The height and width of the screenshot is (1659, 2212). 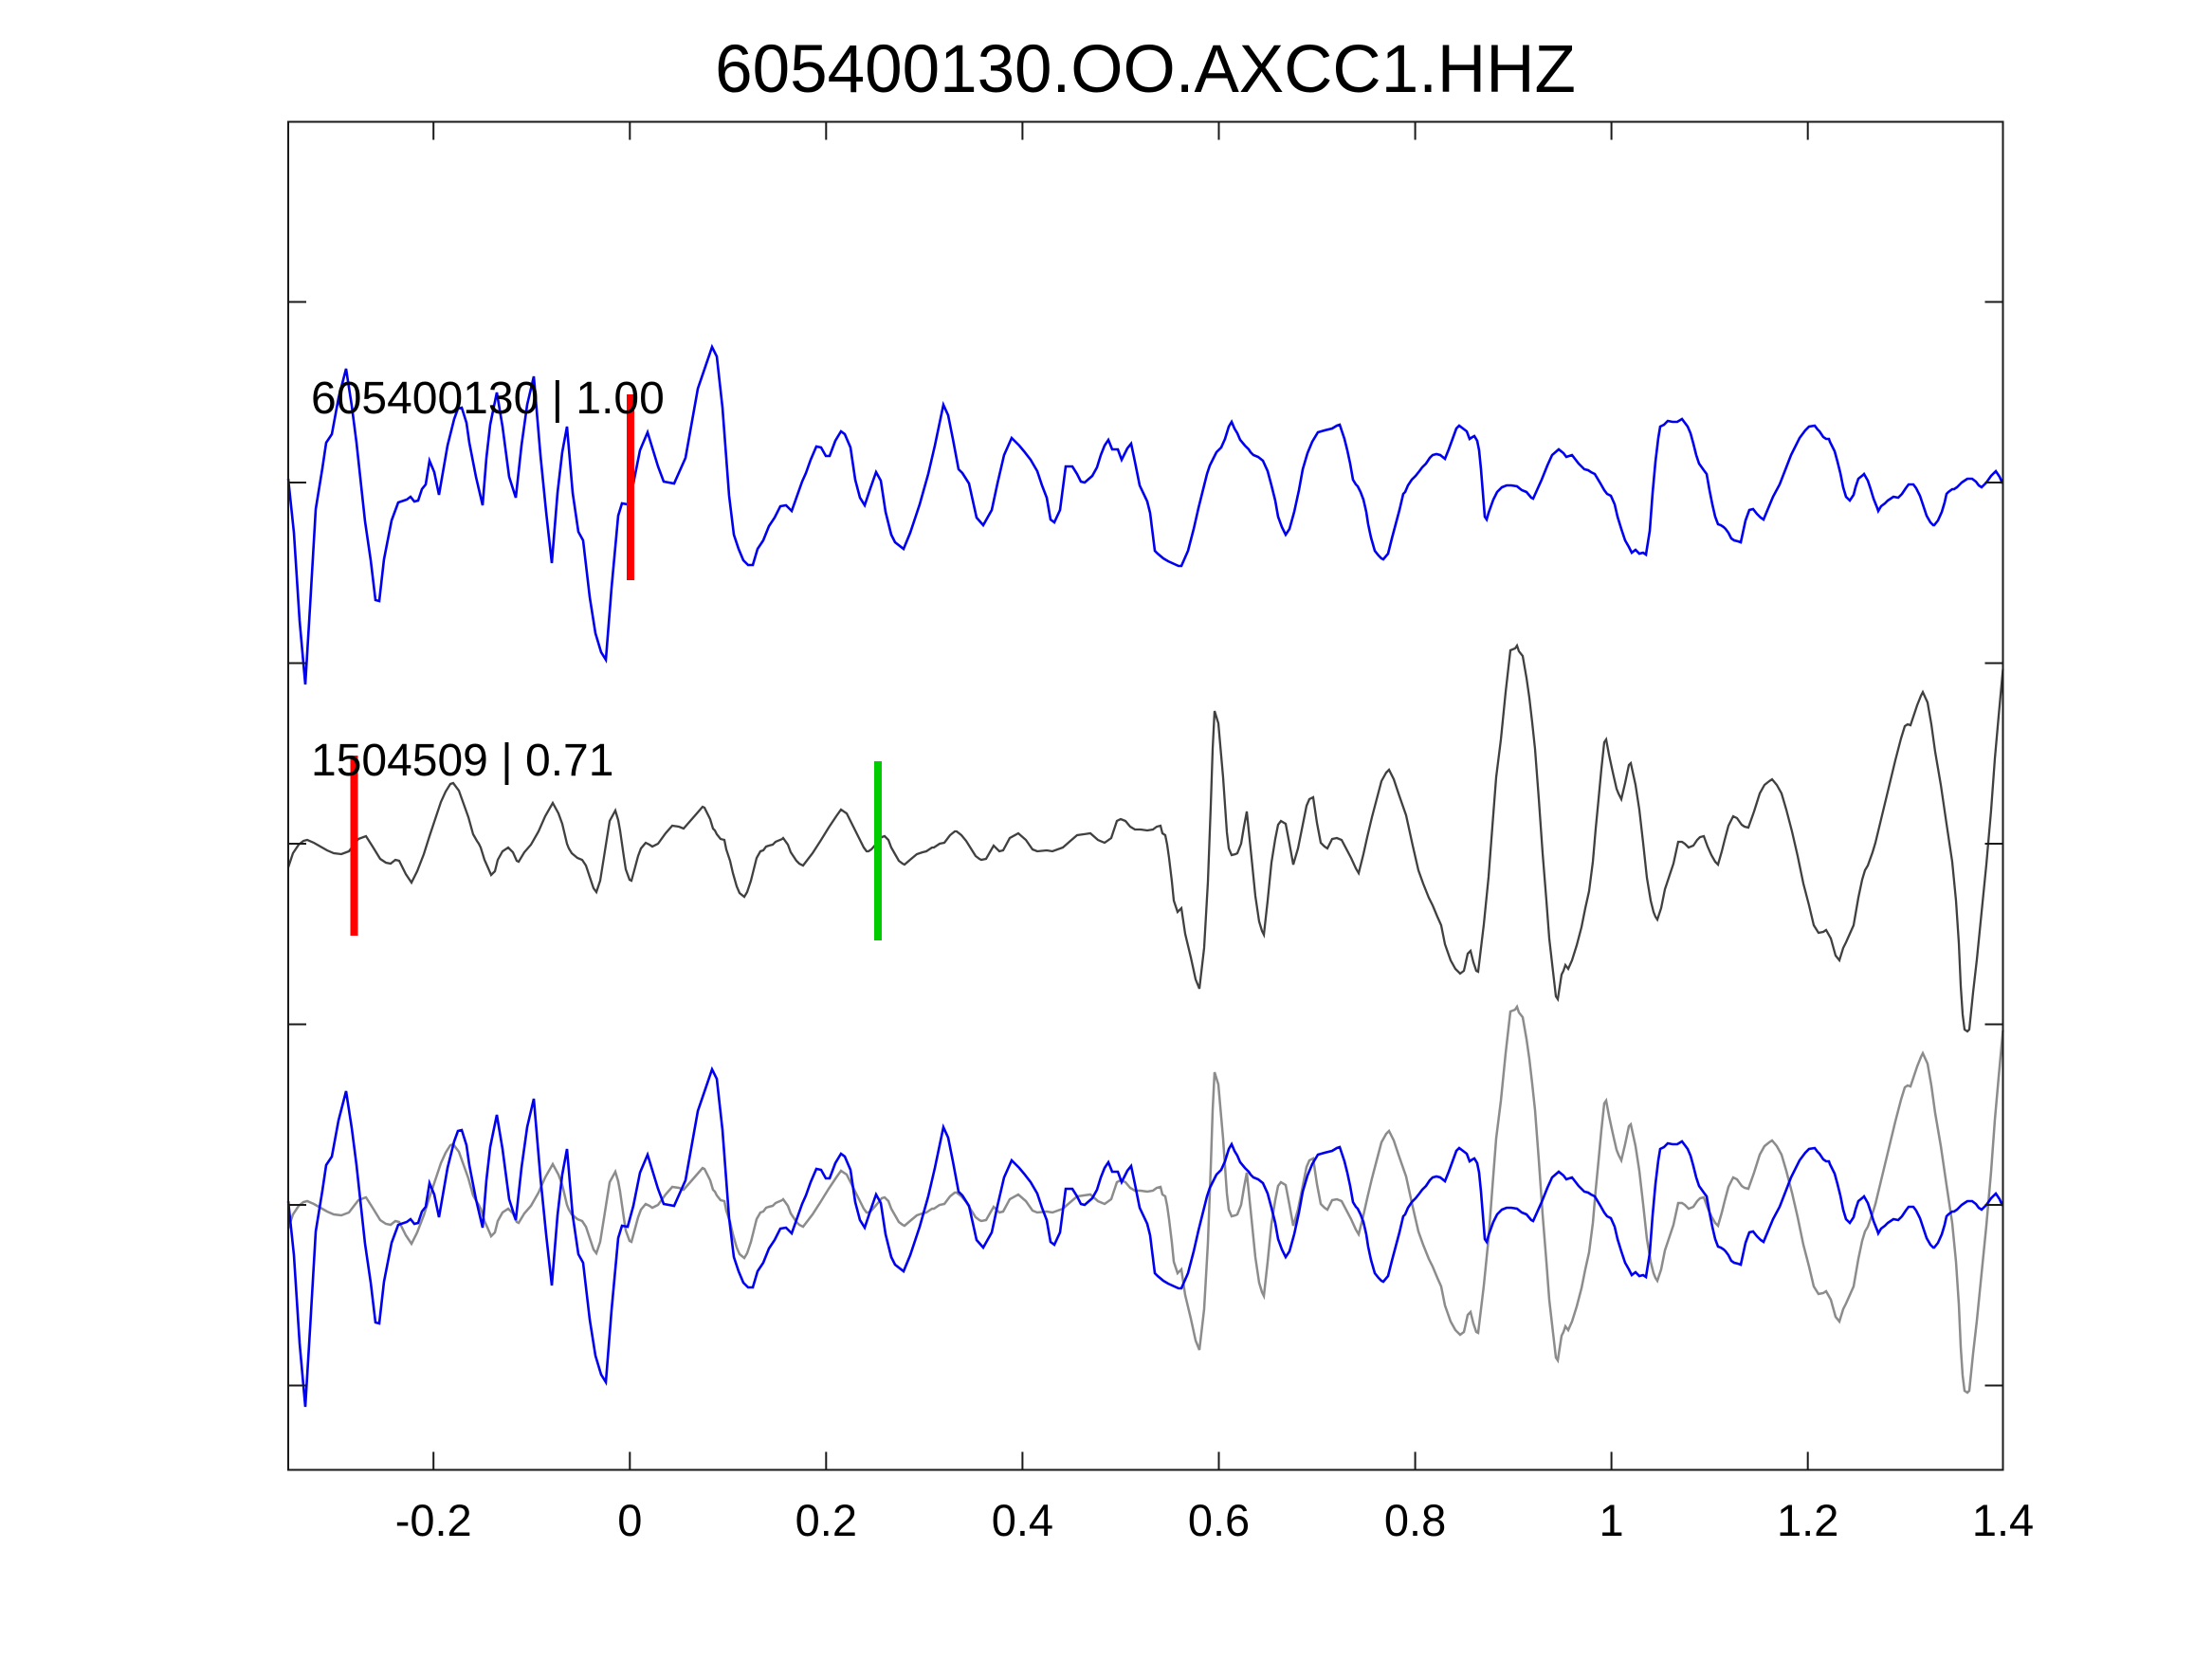 What do you see at coordinates (462, 761) in the screenshot?
I see `svg-text: 1504509 | 0.71` at bounding box center [462, 761].